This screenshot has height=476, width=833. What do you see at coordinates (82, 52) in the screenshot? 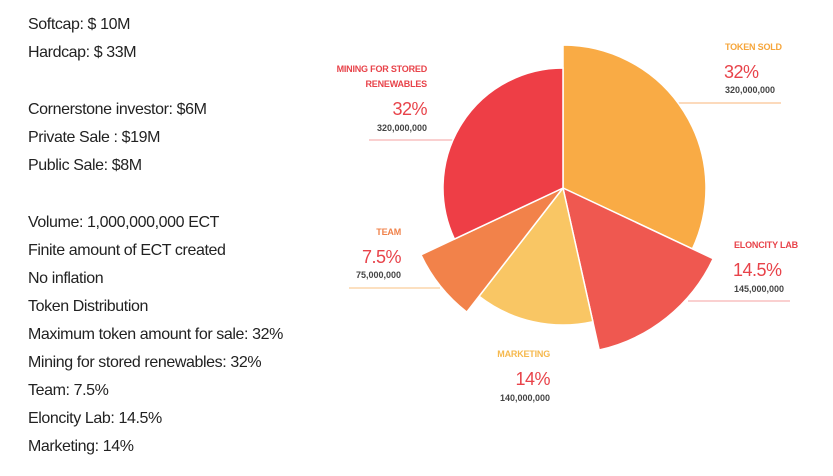
I see `hardcap-text: Hardcap: $ 33M` at bounding box center [82, 52].